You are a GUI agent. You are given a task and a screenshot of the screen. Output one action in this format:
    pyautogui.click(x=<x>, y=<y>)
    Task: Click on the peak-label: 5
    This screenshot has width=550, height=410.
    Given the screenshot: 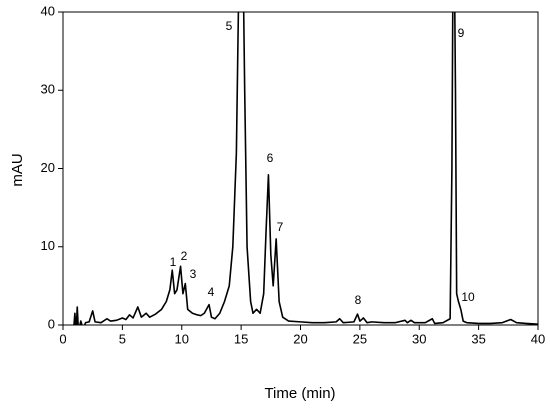 What is the action you would take?
    pyautogui.click(x=229, y=26)
    